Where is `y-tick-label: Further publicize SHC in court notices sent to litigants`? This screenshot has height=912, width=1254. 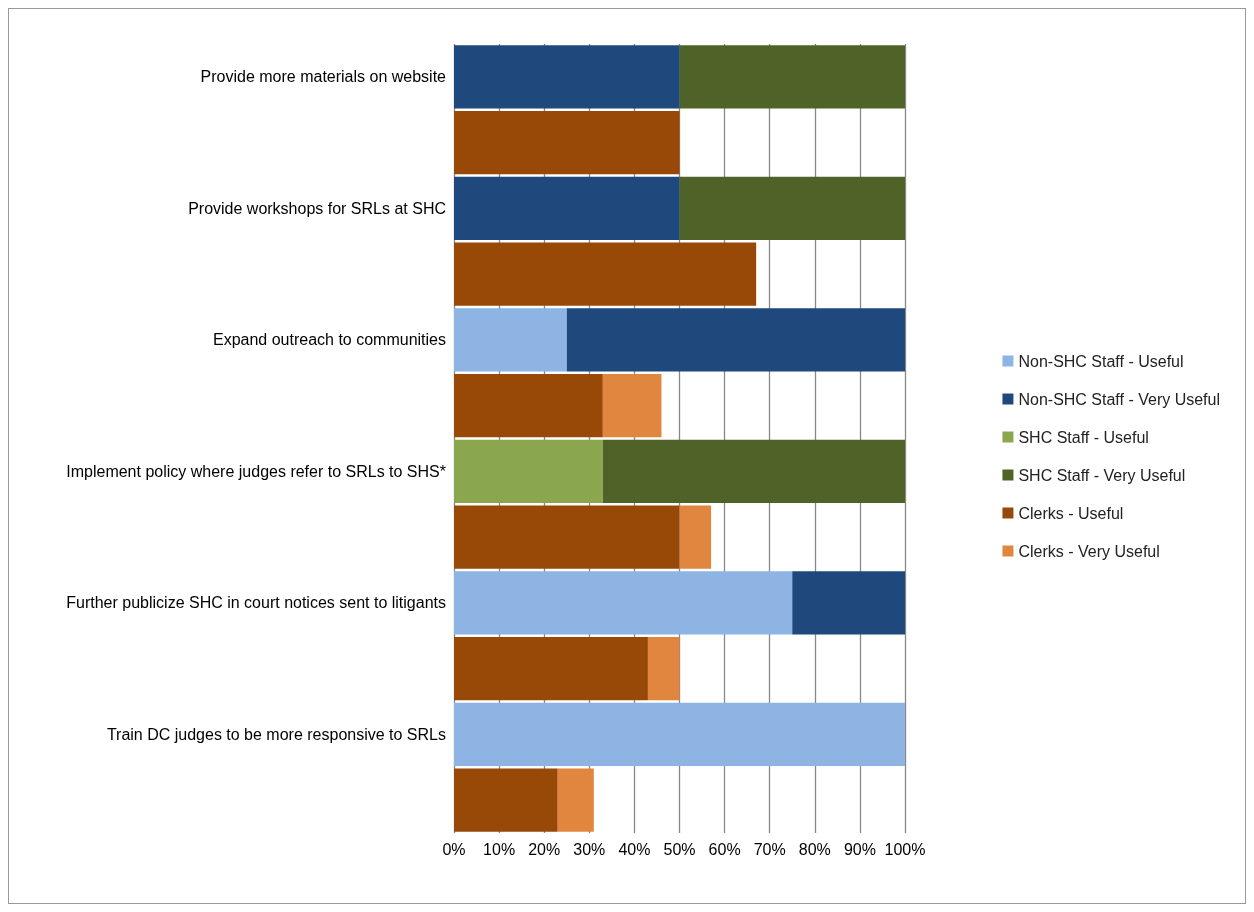 y-tick-label: Further publicize SHC in court notices sent to litigants is located at coordinates (256, 603).